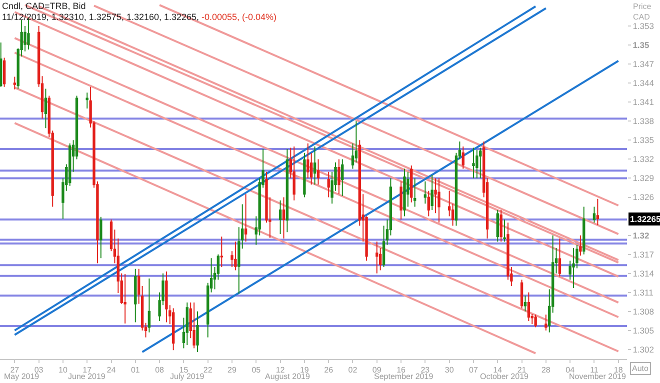 This screenshot has height=383, width=660. I want to click on x-tick-label: 28, so click(546, 370).